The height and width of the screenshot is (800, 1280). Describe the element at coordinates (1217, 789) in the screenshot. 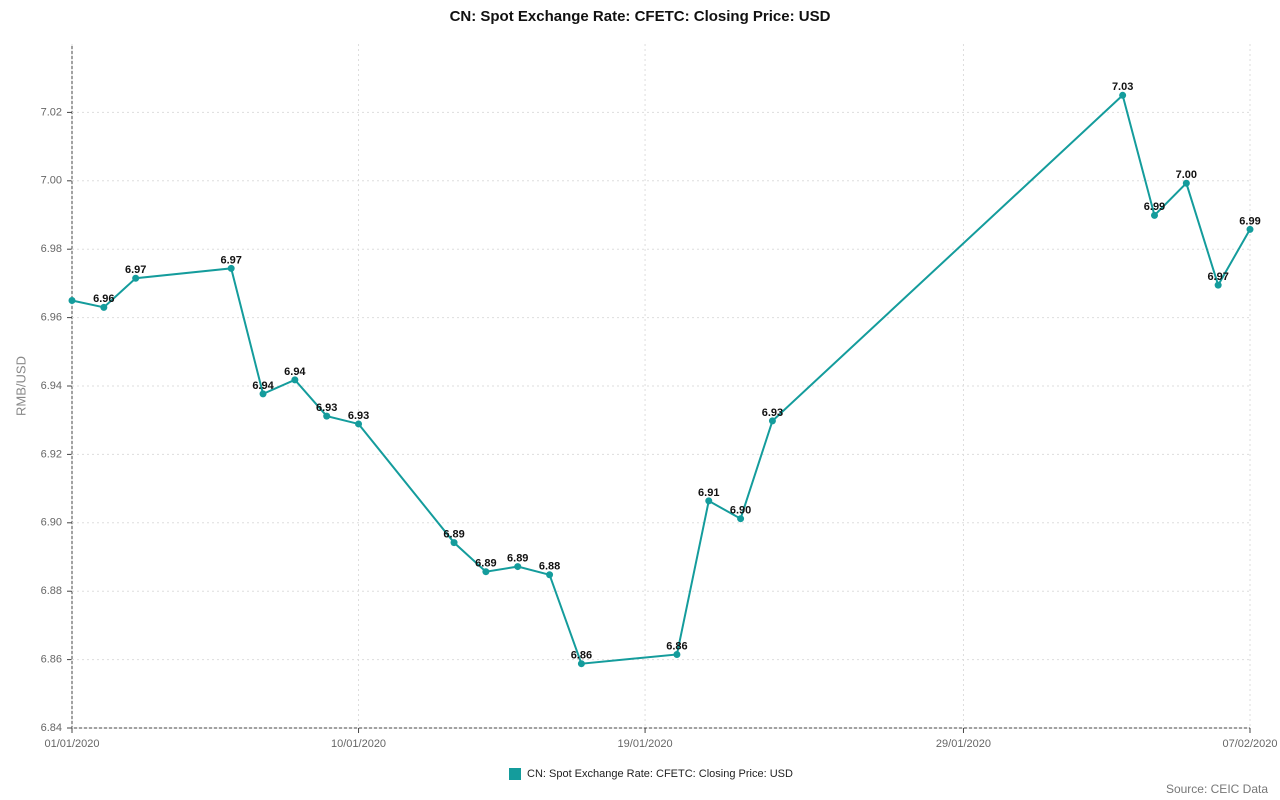

I see `source: Source: CEIC Data` at that location.